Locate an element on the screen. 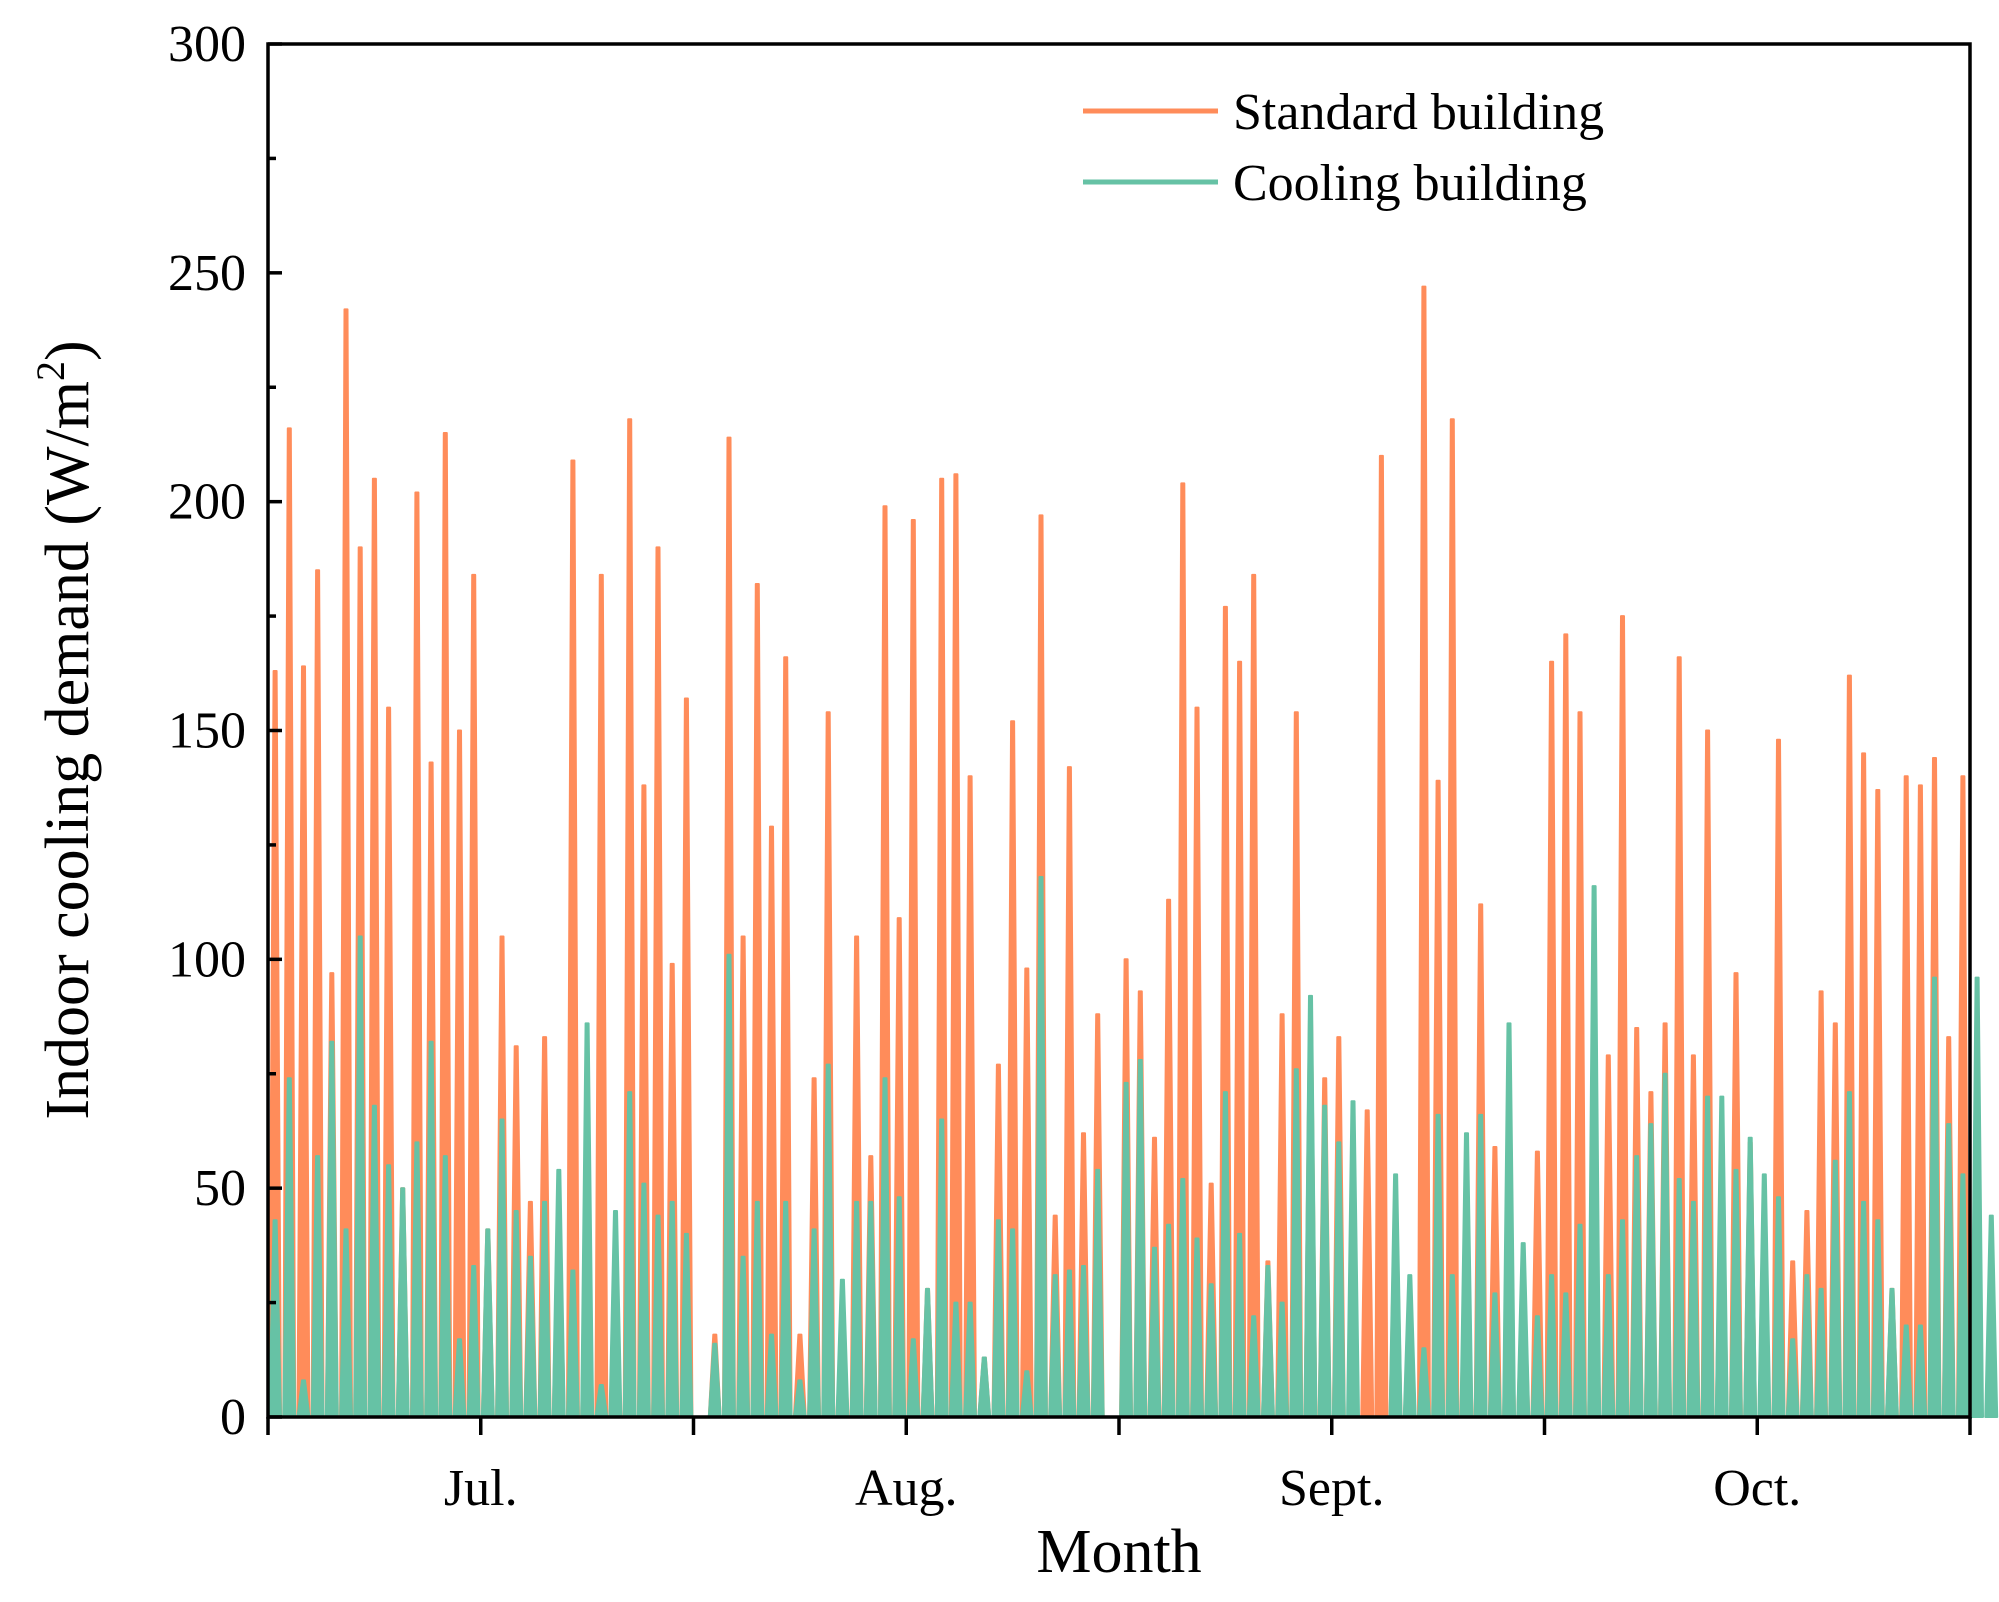 This screenshot has height=1602, width=1999. x-tick-label: Sept. is located at coordinates (1331, 1488).